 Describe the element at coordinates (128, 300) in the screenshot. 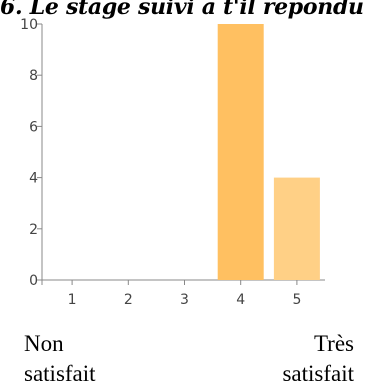

I see `x-tick-label-2: 2` at that location.